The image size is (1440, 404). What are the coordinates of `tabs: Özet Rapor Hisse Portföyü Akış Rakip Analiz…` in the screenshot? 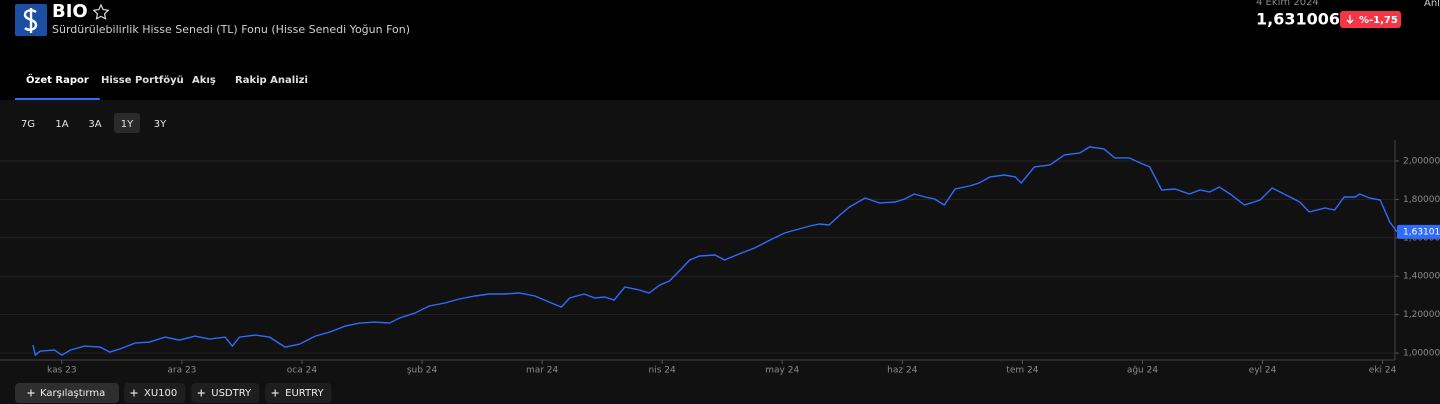 It's located at (161, 86).